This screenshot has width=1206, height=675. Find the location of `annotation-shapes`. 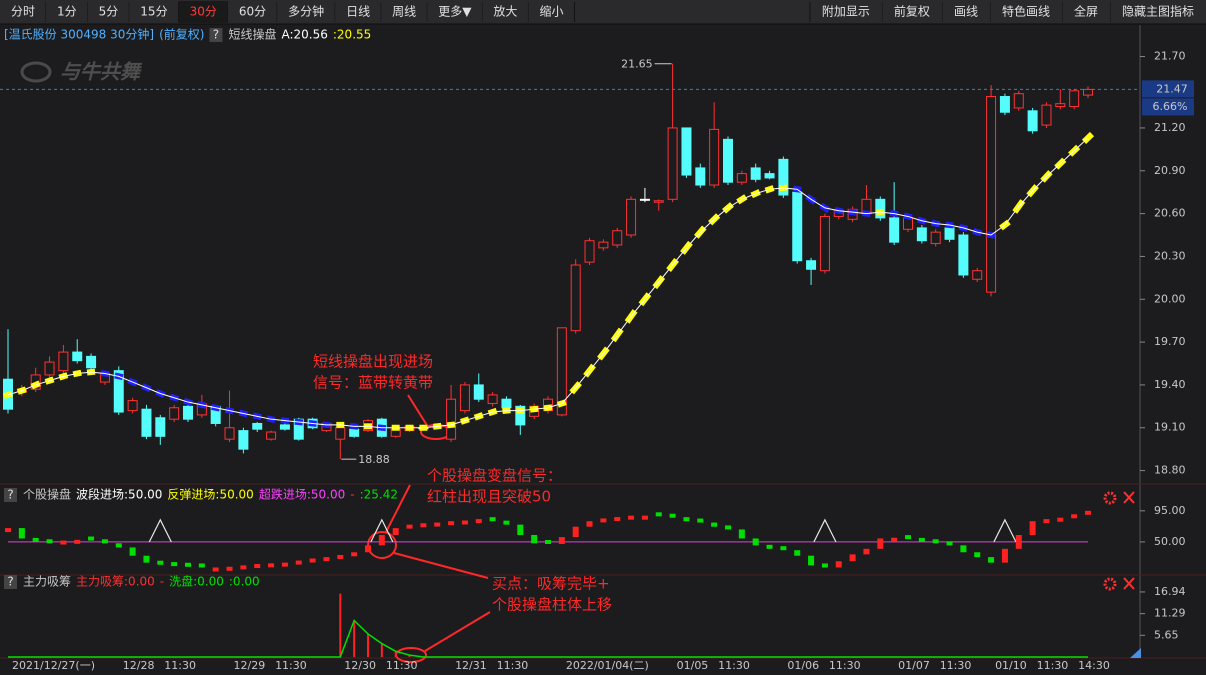

annotation-shapes is located at coordinates (429, 528).